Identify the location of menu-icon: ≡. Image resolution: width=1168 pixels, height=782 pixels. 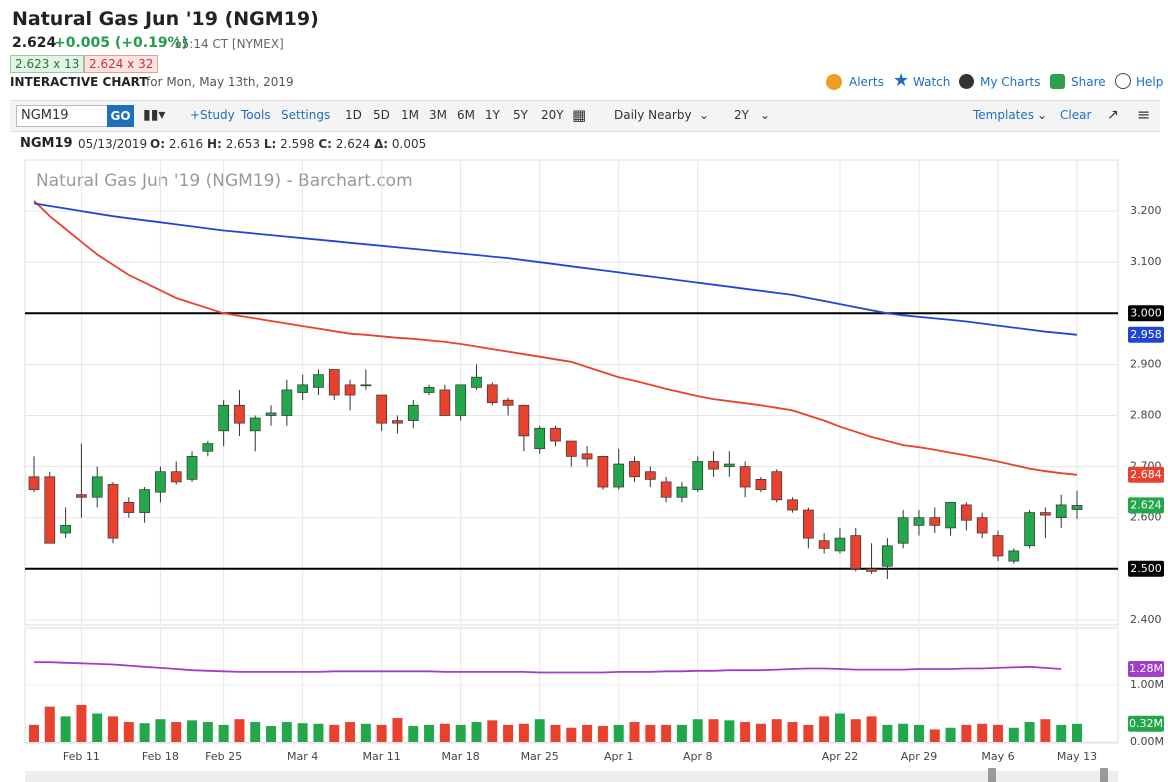
(1144, 114).